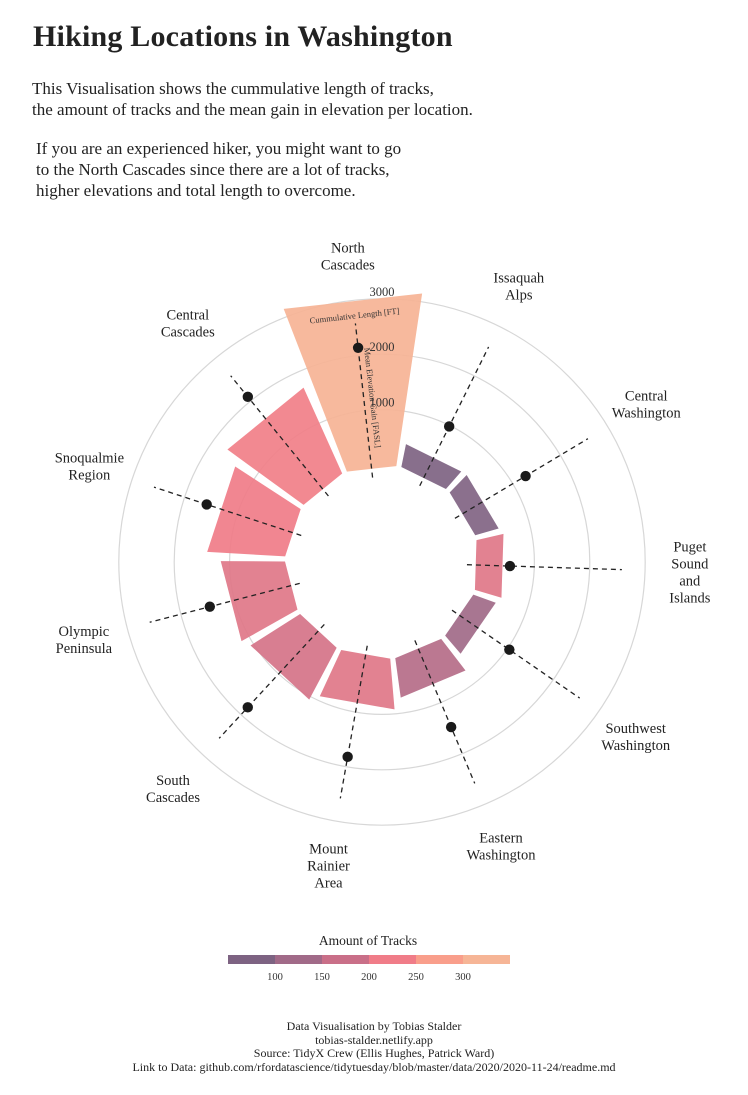 The height and width of the screenshot is (1095, 748). Describe the element at coordinates (173, 781) in the screenshot. I see `category-label: South` at that location.